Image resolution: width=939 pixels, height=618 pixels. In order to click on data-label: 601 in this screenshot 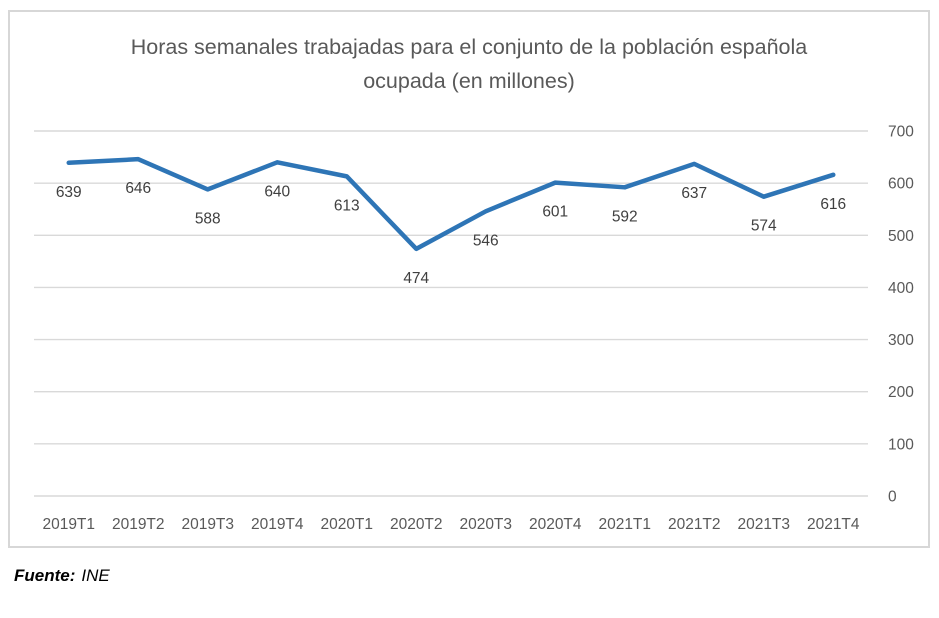, I will do `click(555, 212)`.